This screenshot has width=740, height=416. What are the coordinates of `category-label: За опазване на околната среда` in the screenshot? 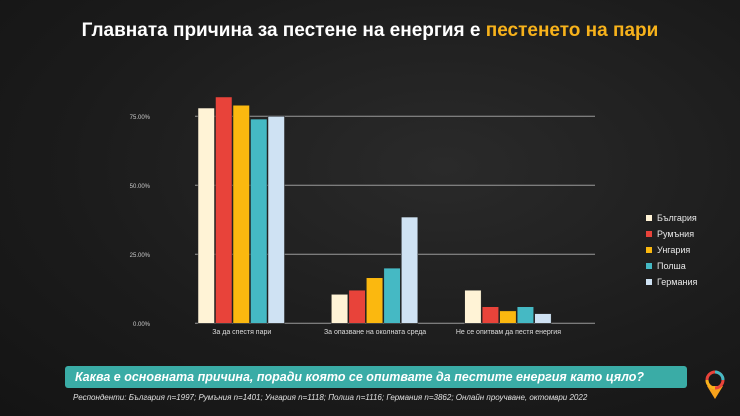 It's located at (375, 332).